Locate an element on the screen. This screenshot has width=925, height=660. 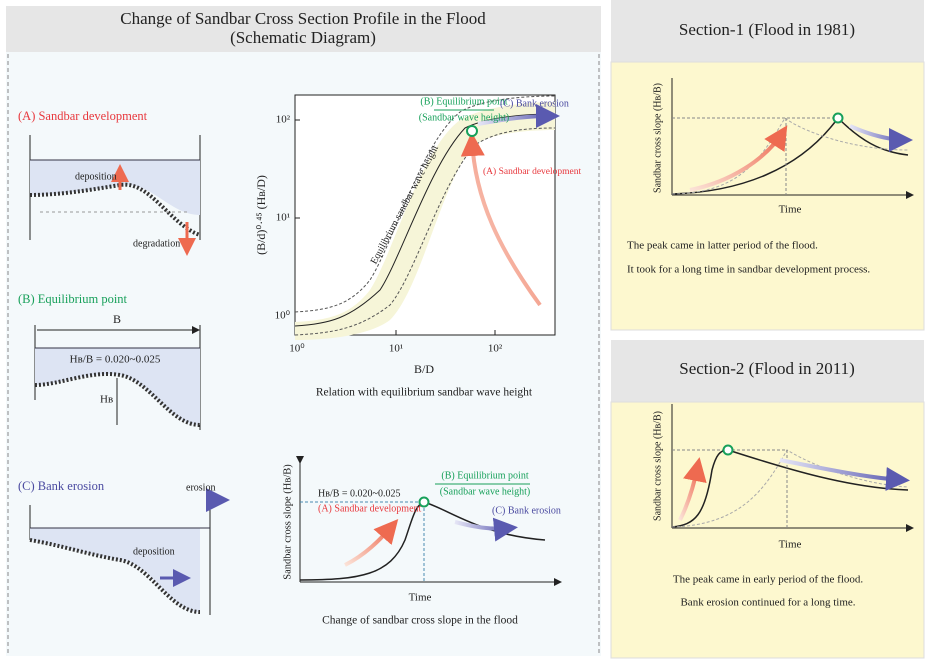
stage-label: (C) Bank erosion is located at coordinates (61, 486).